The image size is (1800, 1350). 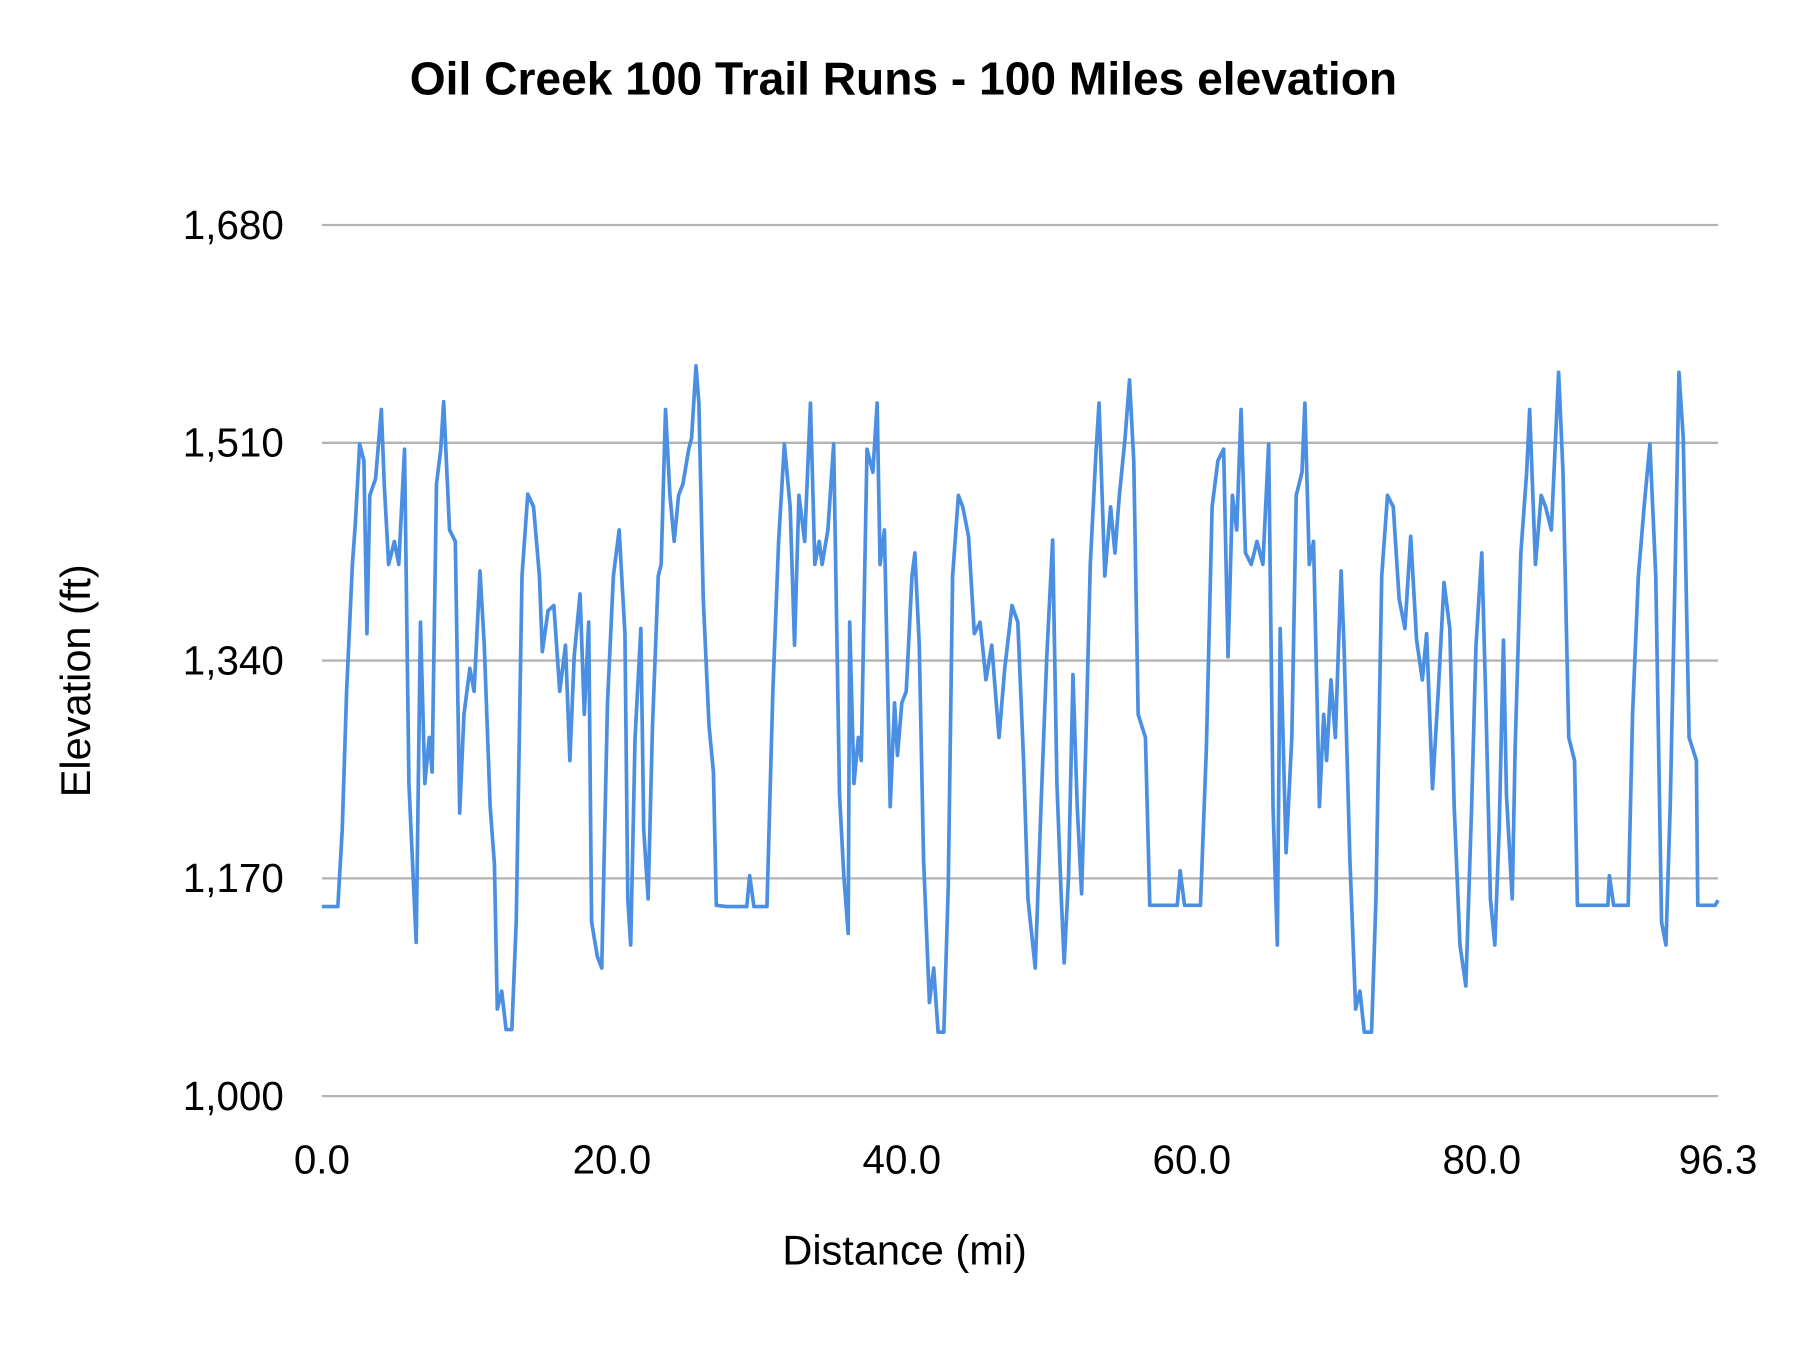 I want to click on x-tick-label: 80.0, so click(x=1481, y=1159).